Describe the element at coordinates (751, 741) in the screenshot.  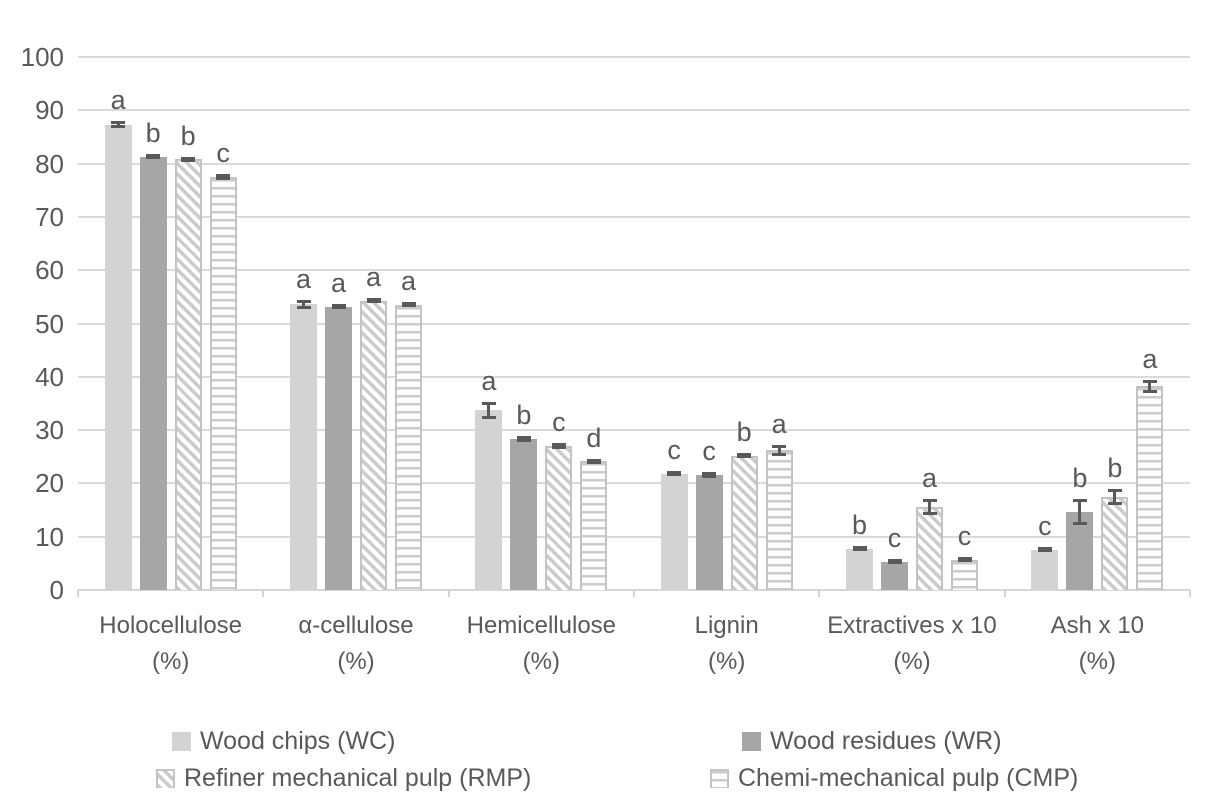
I see `legend-swatch-wr` at that location.